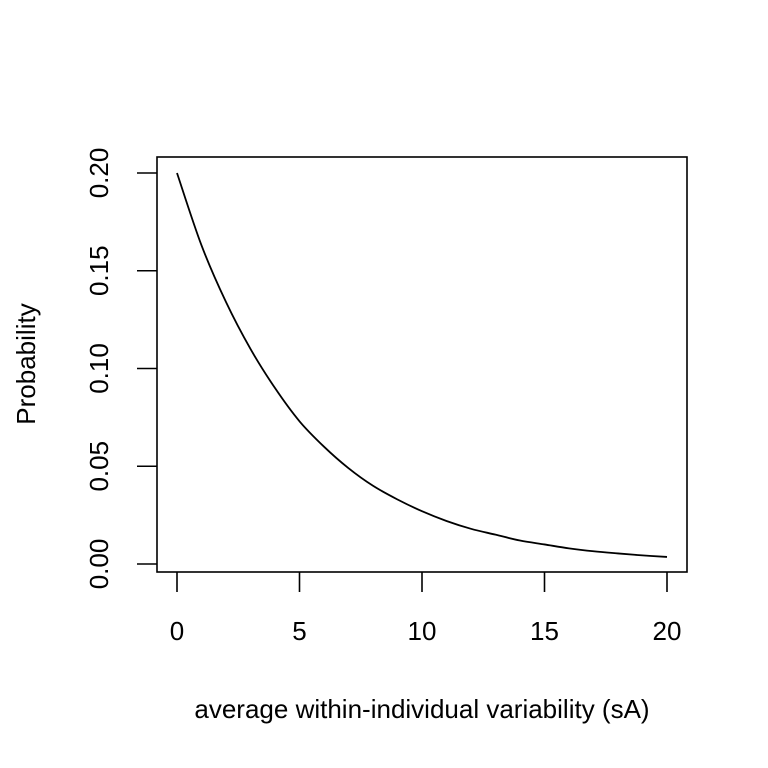 Image resolution: width=768 pixels, height=768 pixels. Describe the element at coordinates (99, 270) in the screenshot. I see `y-tick-label: 0.15` at that location.